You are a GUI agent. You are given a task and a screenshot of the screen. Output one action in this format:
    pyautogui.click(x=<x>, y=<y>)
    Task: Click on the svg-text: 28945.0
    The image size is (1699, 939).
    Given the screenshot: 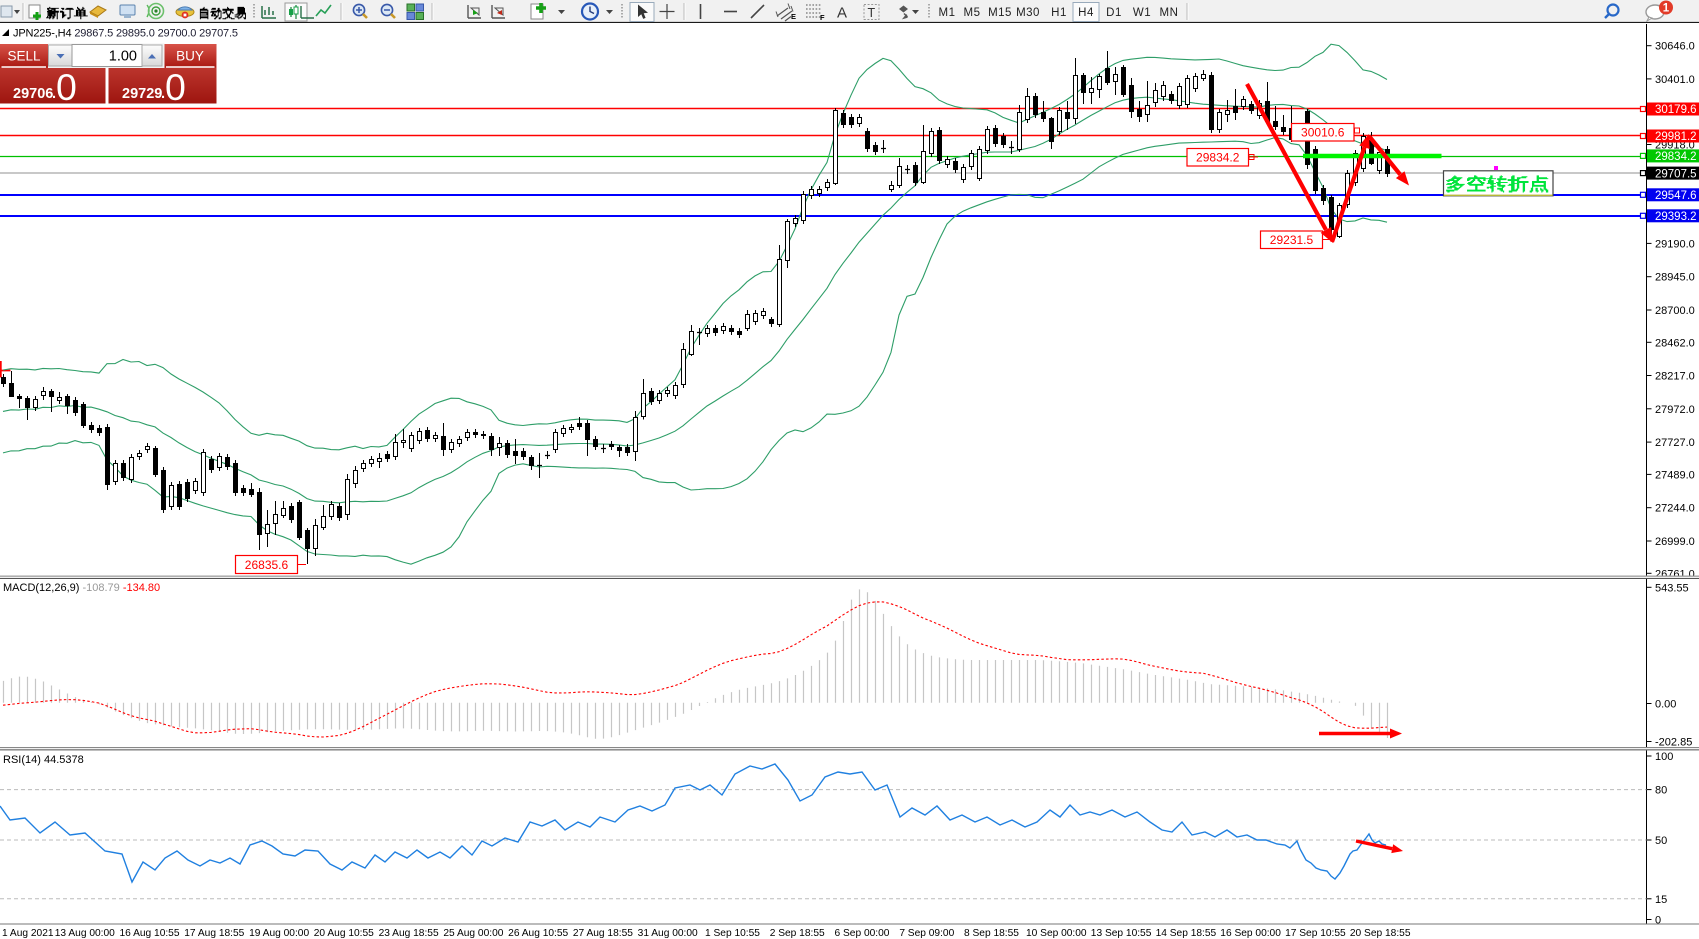 What is the action you would take?
    pyautogui.click(x=1675, y=278)
    